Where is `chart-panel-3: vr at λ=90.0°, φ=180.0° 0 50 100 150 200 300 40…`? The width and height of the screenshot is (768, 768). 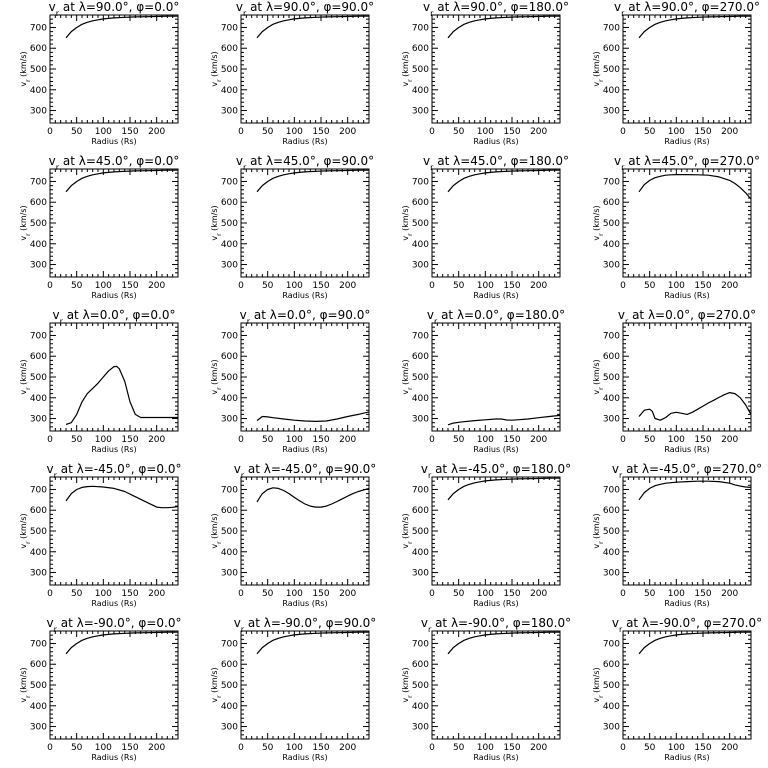
chart-panel-3: vr at λ=90.0°, φ=180.0° 0 50 100 150 200 300 40… is located at coordinates (485, 73).